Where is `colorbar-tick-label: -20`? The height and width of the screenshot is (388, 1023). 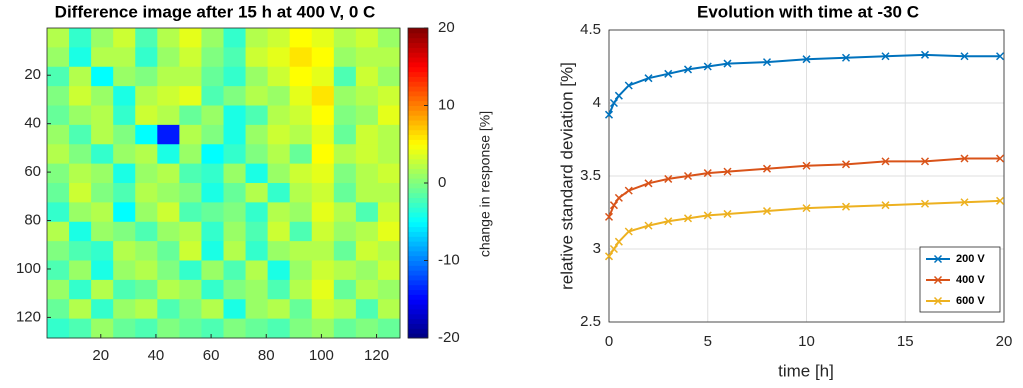 colorbar-tick-label: -20 is located at coordinates (449, 337).